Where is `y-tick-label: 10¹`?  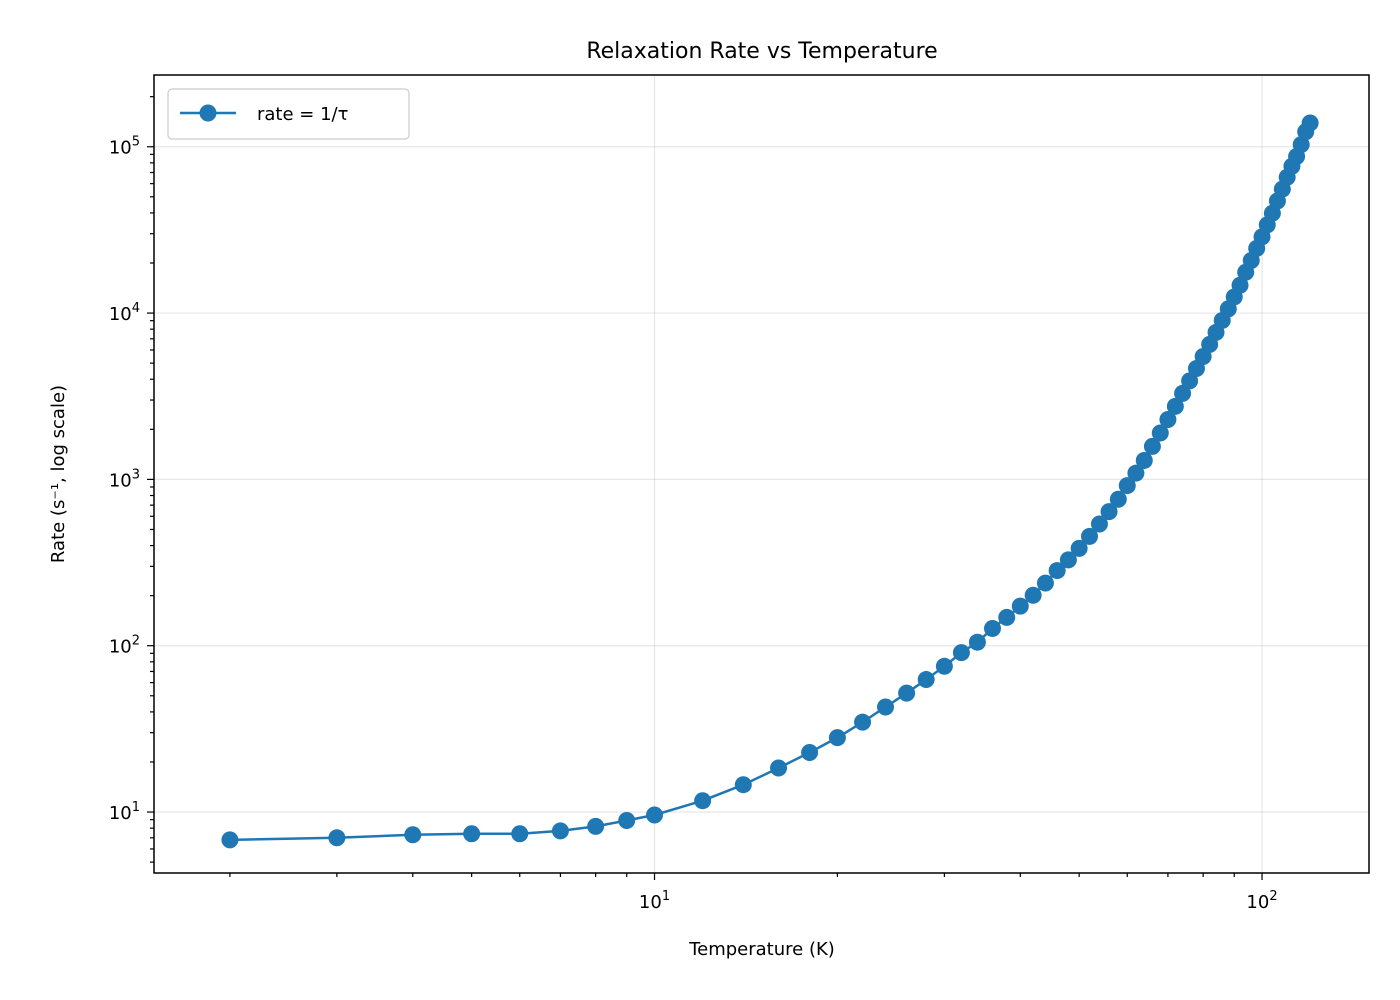 y-tick-label: 10¹ is located at coordinates (124, 812).